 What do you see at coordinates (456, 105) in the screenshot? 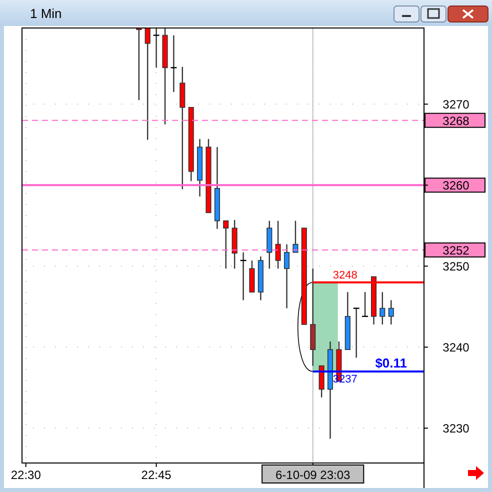
I see `y-tick-label: 3270` at bounding box center [456, 105].